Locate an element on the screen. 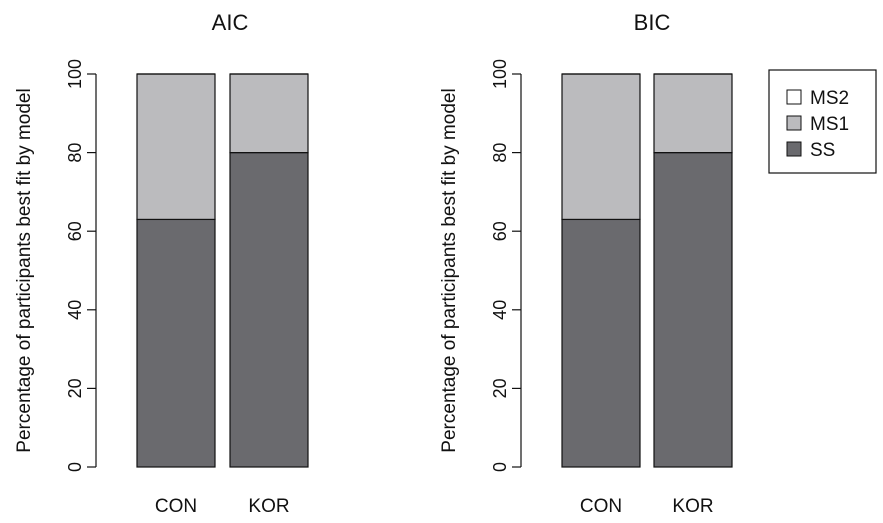 This screenshot has width=883, height=523. x-tick-label-0-0: CON is located at coordinates (176, 506).